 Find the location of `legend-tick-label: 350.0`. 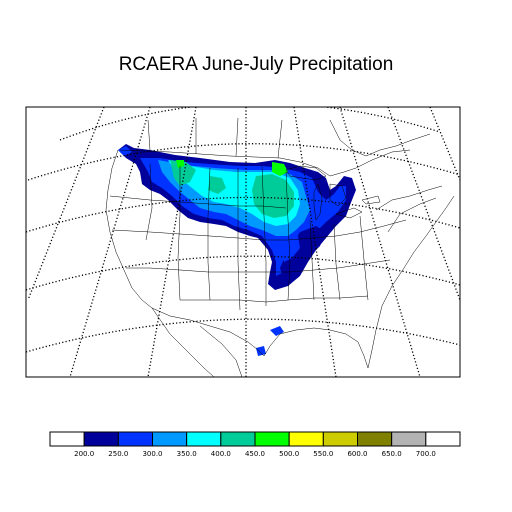

legend-tick-label: 350.0 is located at coordinates (187, 454).